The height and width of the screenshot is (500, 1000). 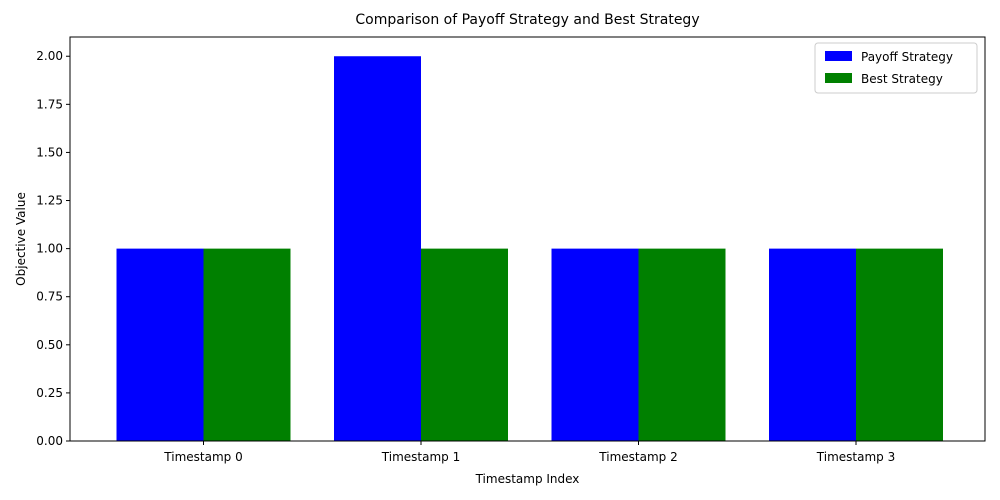 What do you see at coordinates (49, 104) in the screenshot?
I see `y-tick-label: 1.75` at bounding box center [49, 104].